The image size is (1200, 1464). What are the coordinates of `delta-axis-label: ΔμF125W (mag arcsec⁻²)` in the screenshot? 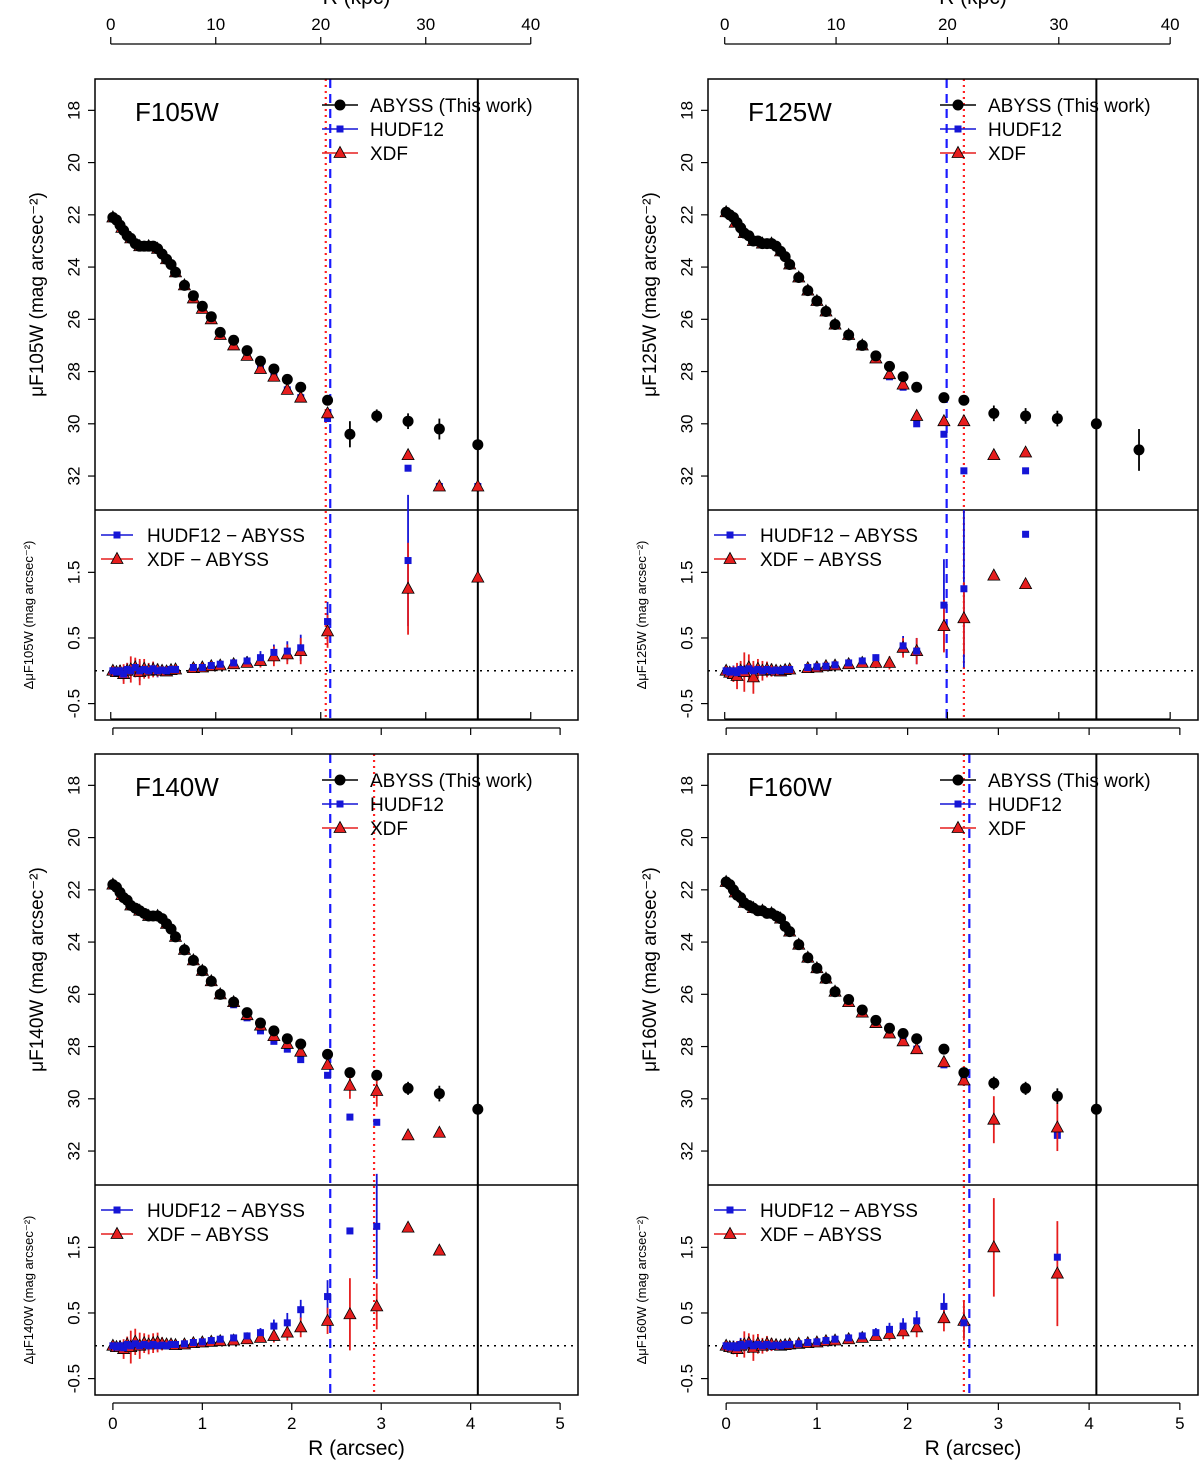 It's located at (641, 615).